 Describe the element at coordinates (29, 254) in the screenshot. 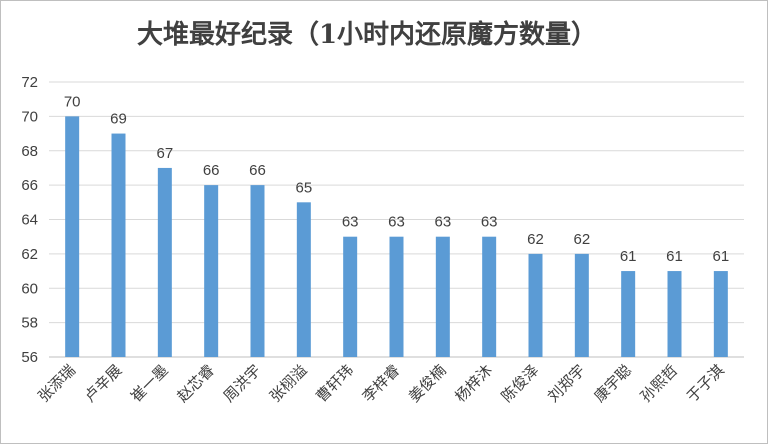

I see `y-tick-label: 62` at that location.